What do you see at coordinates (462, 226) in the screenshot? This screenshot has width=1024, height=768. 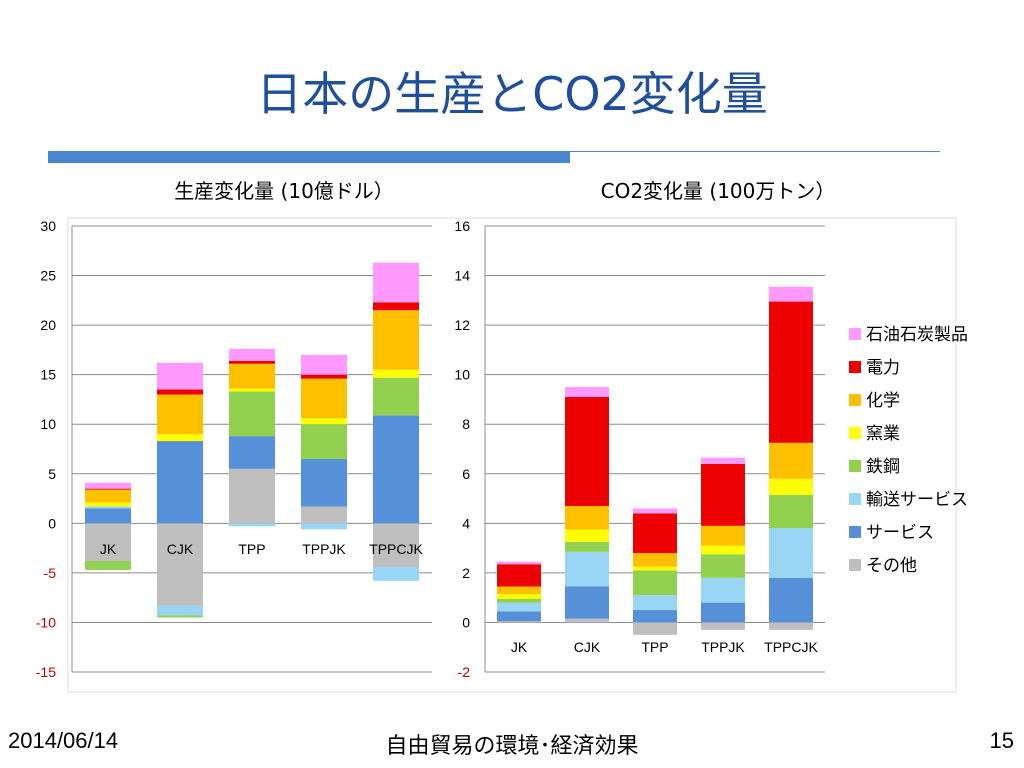 I see `y-tick-label: 16` at bounding box center [462, 226].